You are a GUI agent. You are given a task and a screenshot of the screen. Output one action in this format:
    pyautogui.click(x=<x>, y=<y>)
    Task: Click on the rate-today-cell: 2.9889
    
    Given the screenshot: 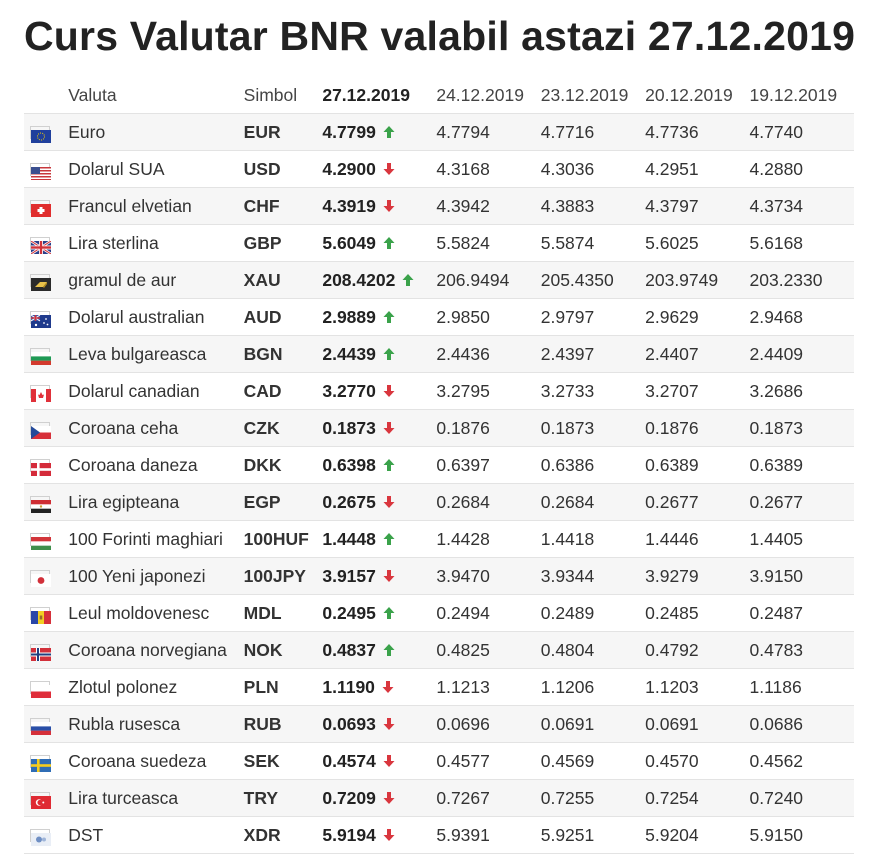 What is the action you would take?
    pyautogui.click(x=379, y=317)
    